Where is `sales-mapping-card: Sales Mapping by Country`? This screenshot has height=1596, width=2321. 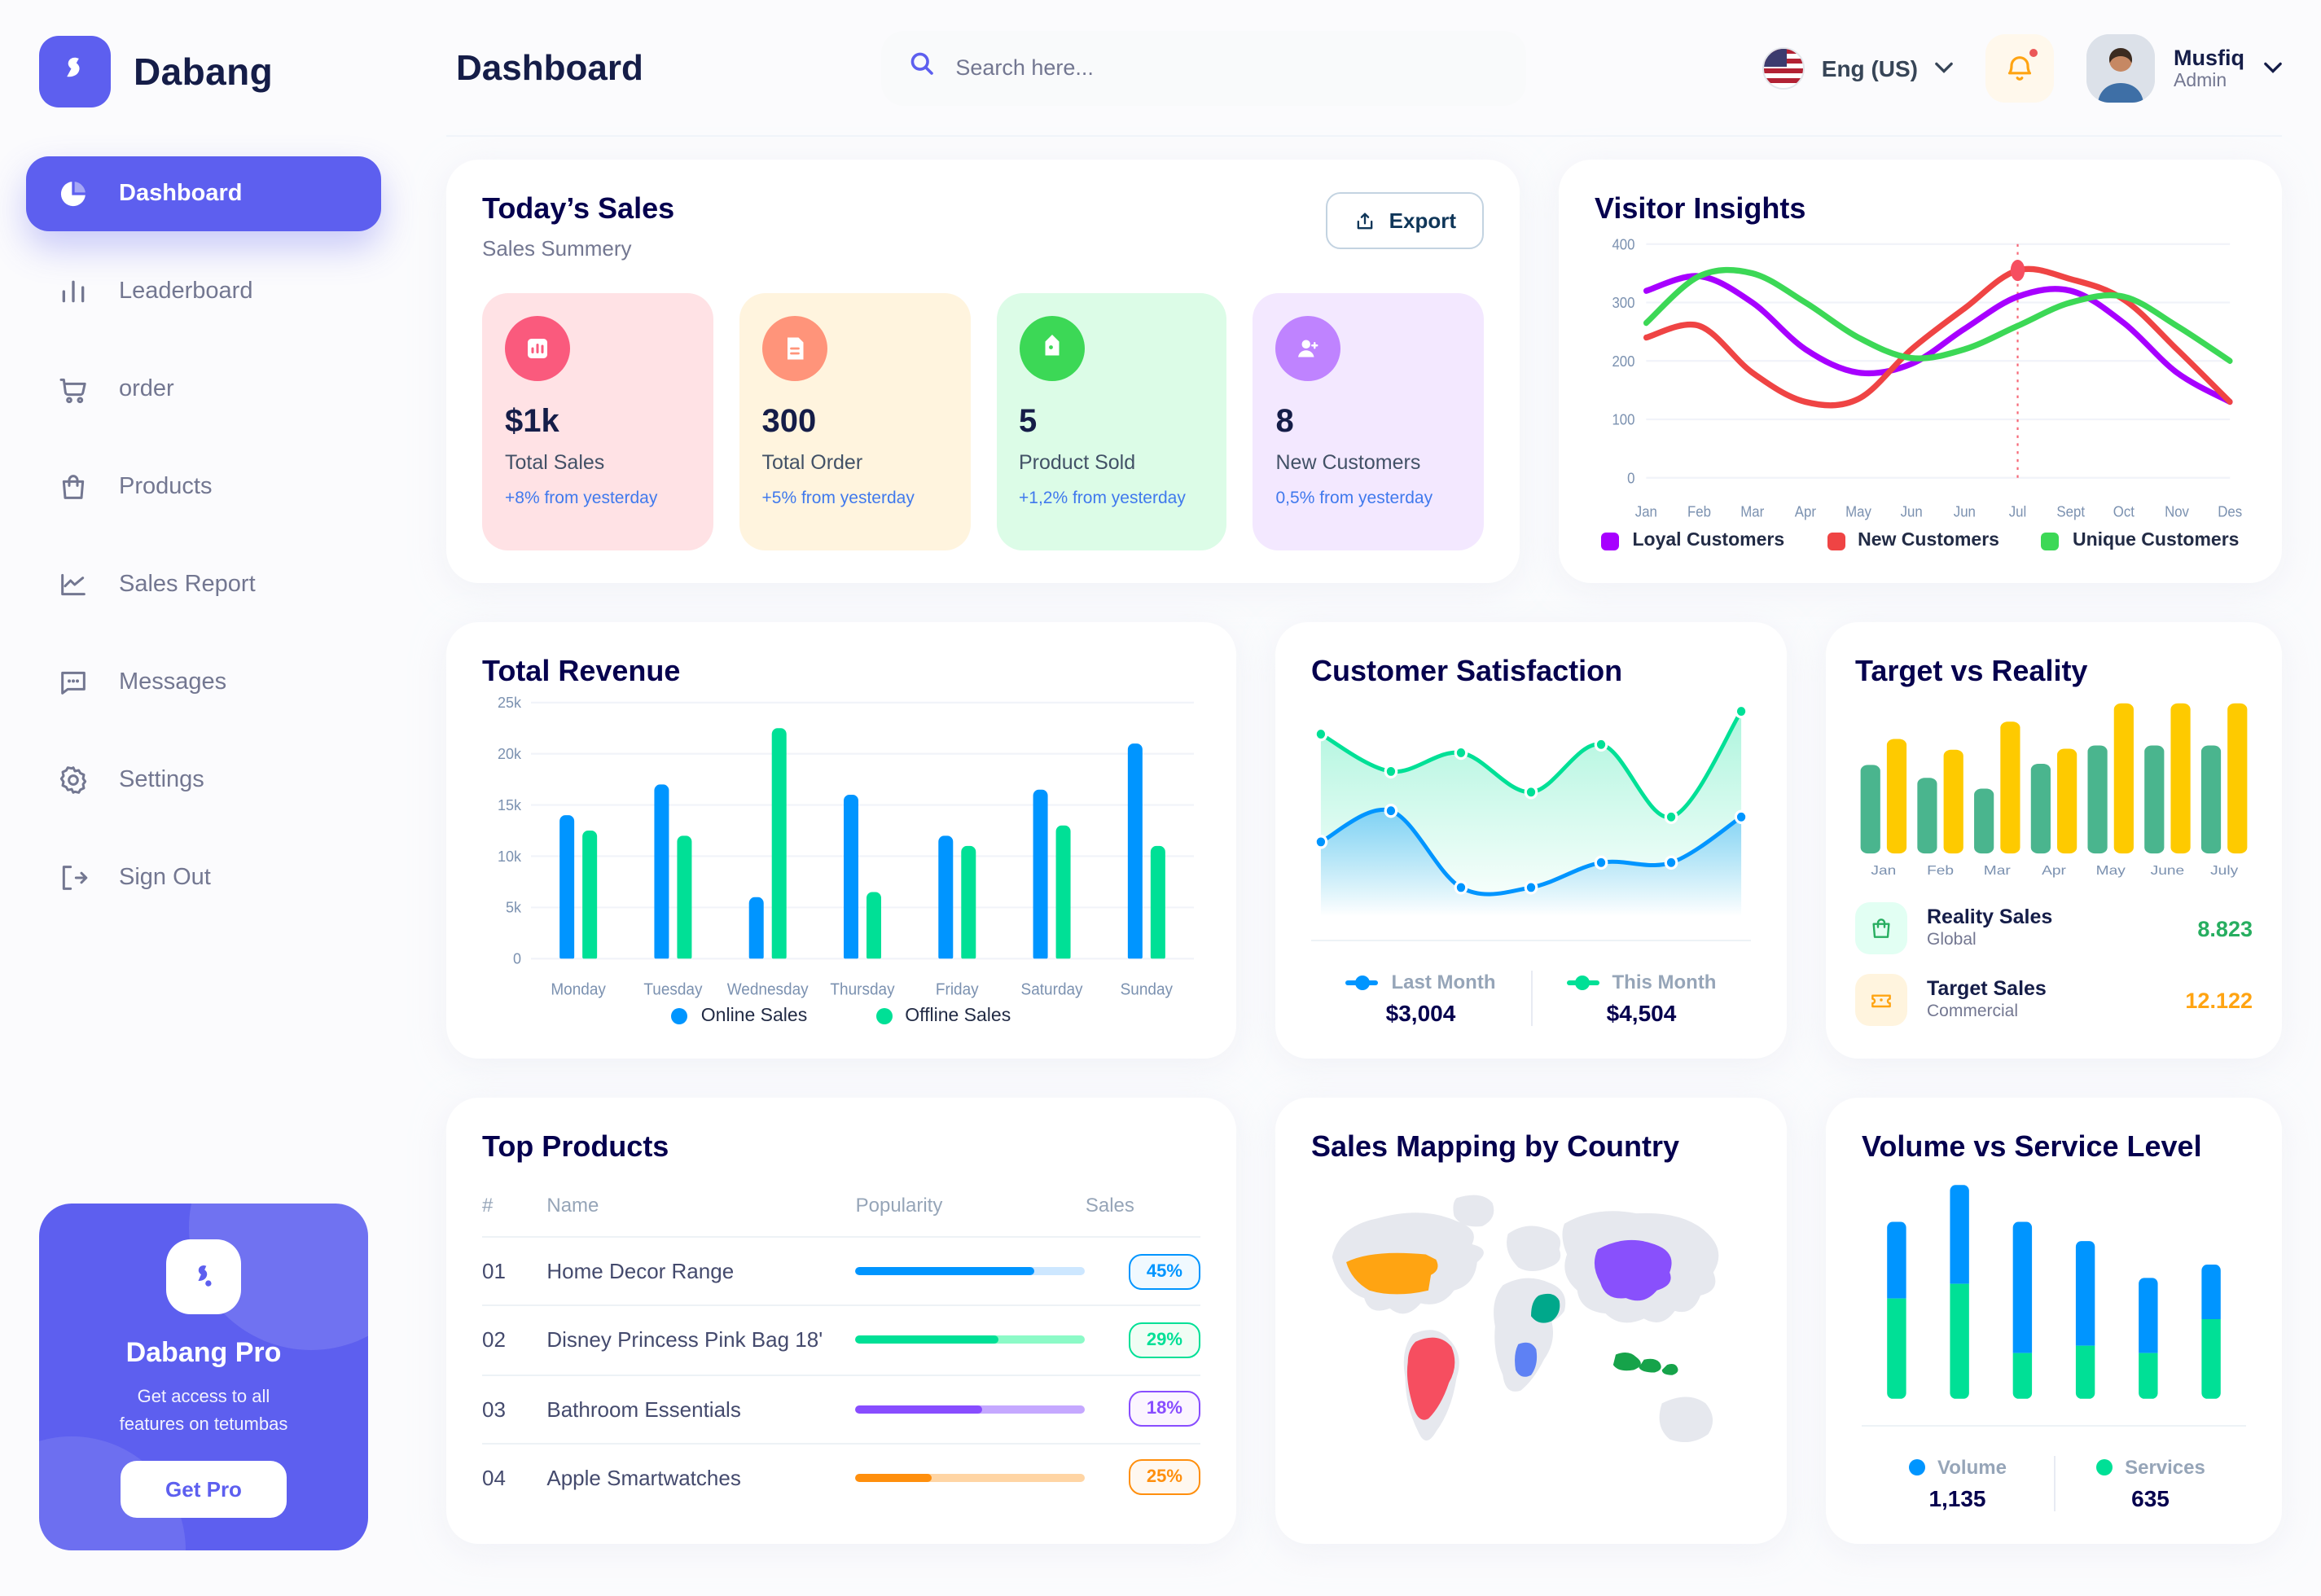
sales-mapping-card: Sales Mapping by Country is located at coordinates (1531, 1321).